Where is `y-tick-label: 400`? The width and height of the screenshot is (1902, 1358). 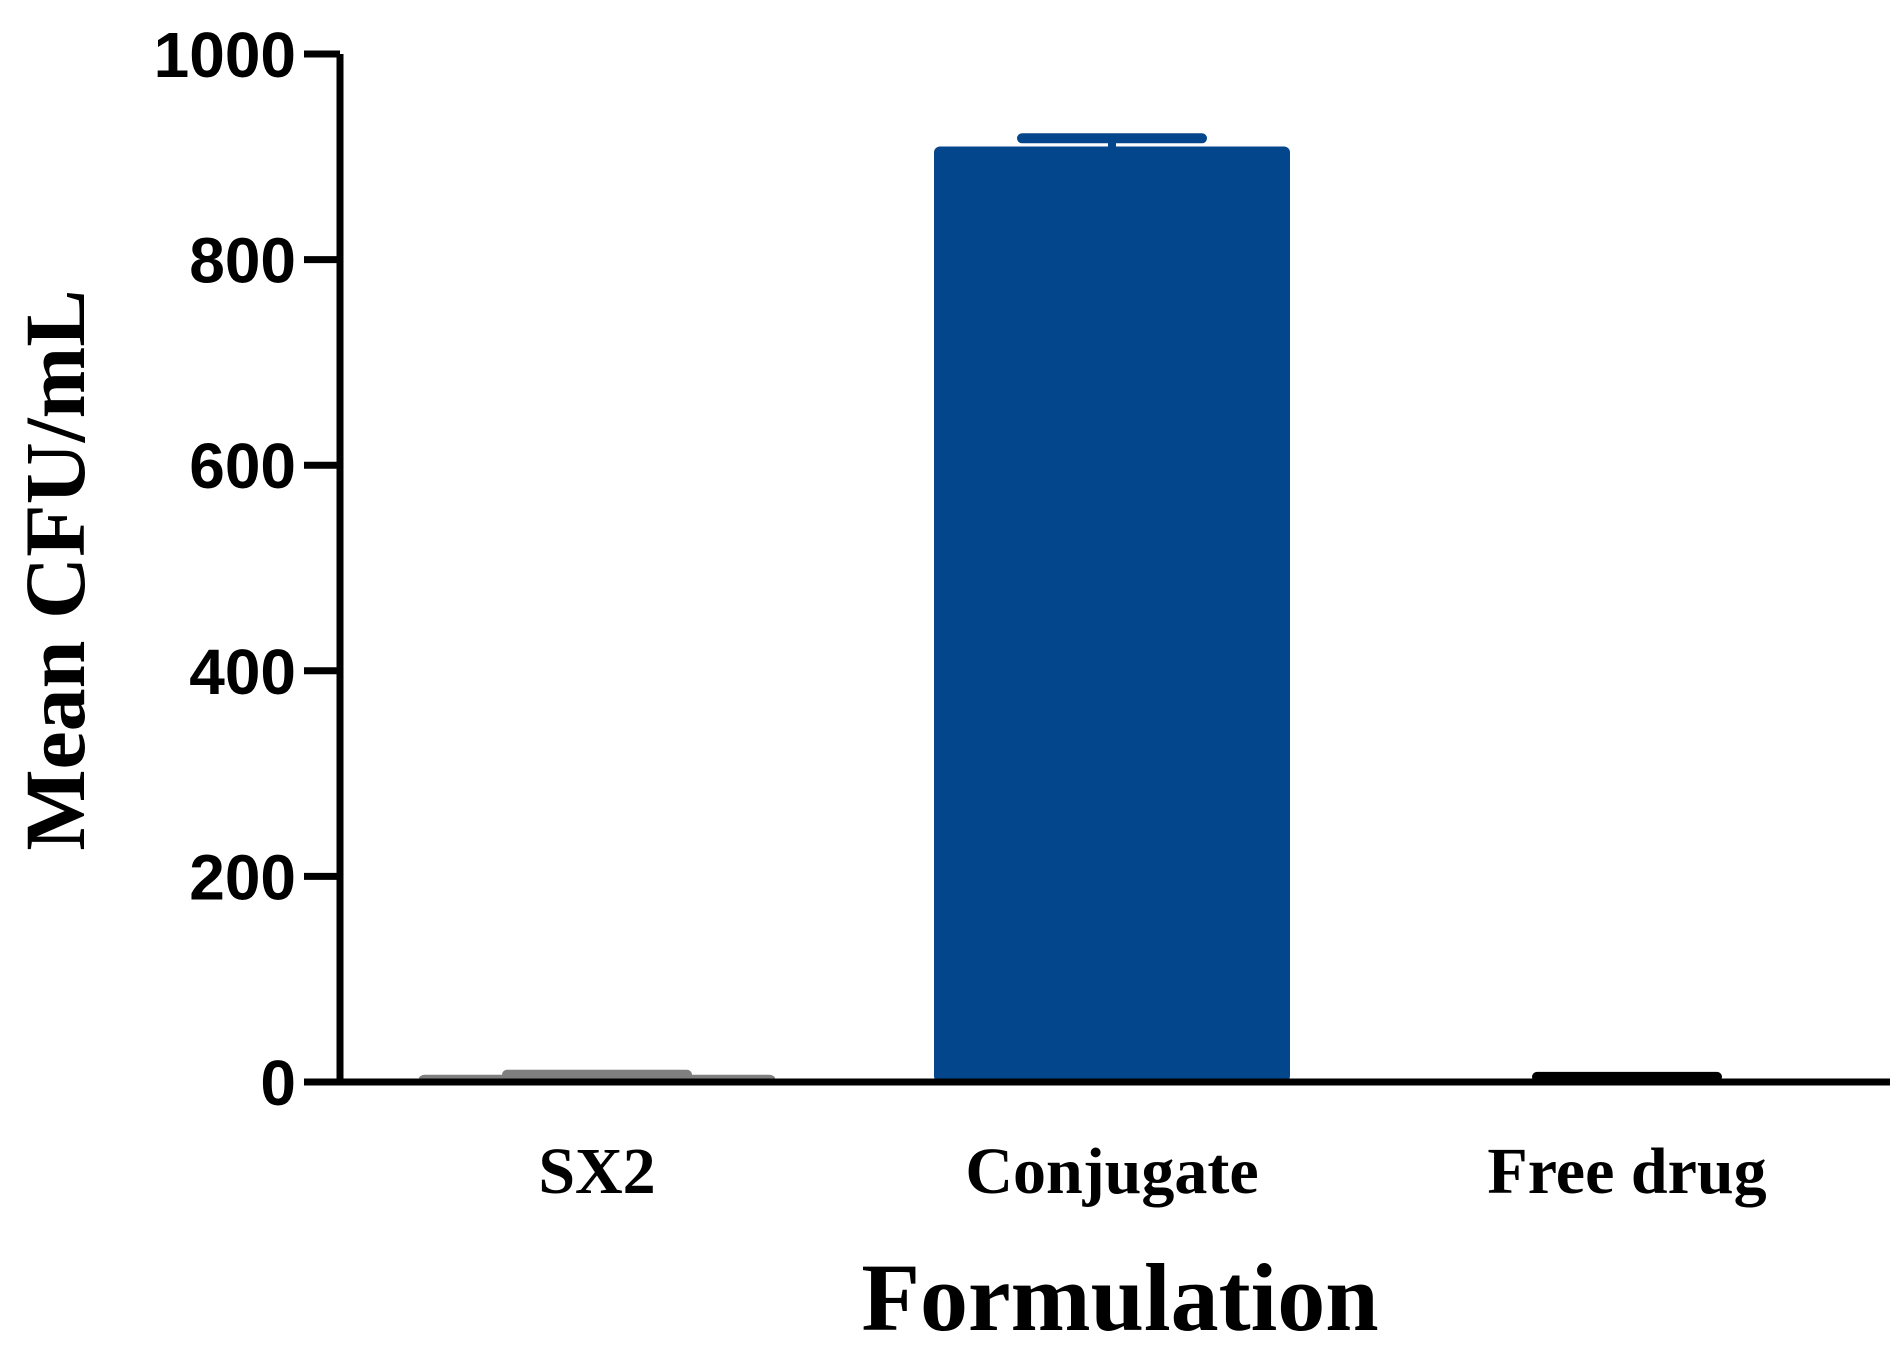
y-tick-label: 400 is located at coordinates (242, 672).